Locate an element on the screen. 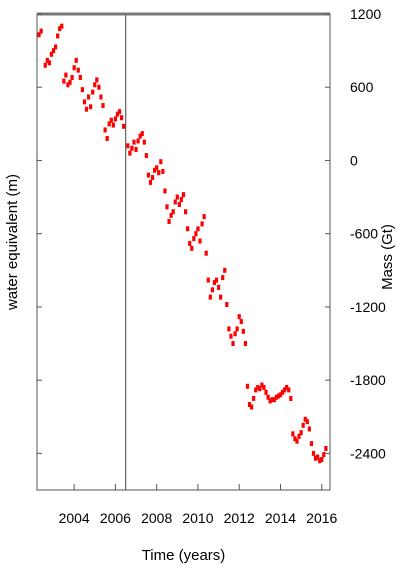 This screenshot has height=576, width=397. x-tick-label: 2014 is located at coordinates (280, 518).